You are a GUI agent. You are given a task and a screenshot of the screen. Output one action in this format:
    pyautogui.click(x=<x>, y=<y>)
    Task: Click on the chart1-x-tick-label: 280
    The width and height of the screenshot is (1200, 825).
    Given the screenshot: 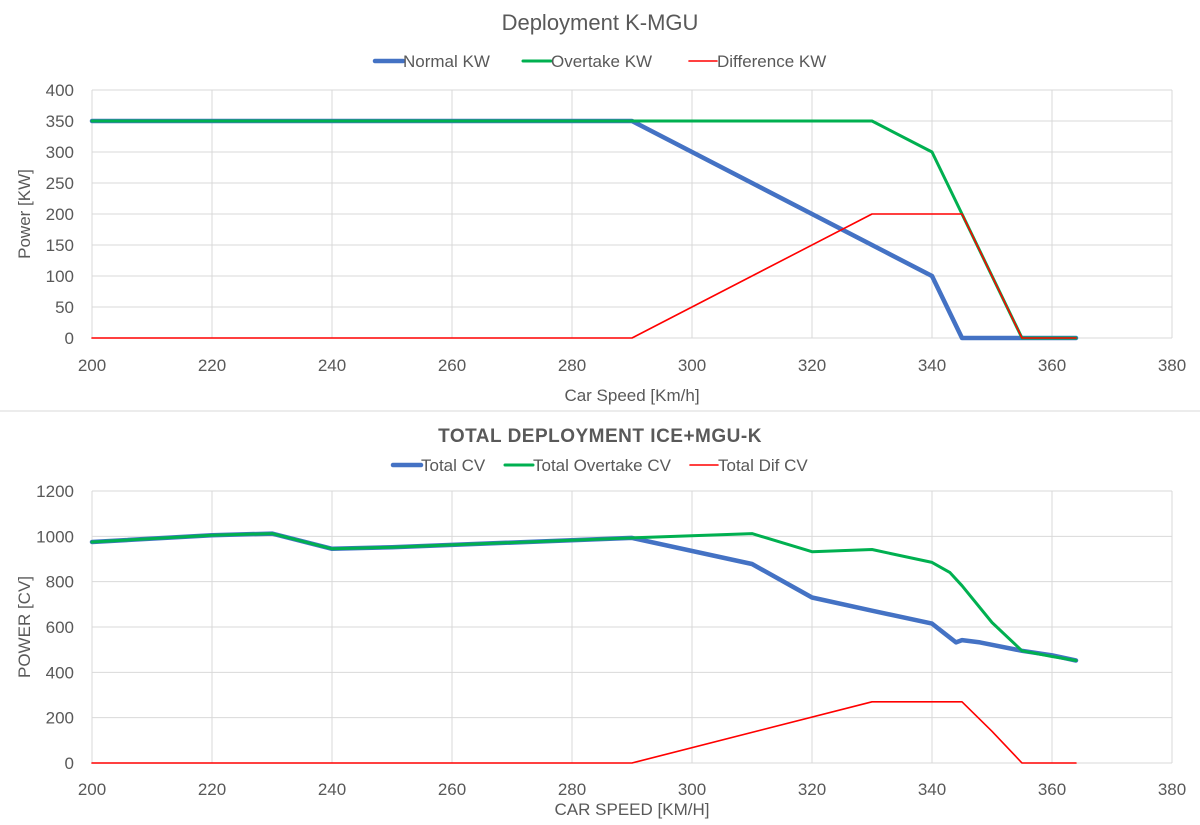 What is the action you would take?
    pyautogui.click(x=572, y=365)
    